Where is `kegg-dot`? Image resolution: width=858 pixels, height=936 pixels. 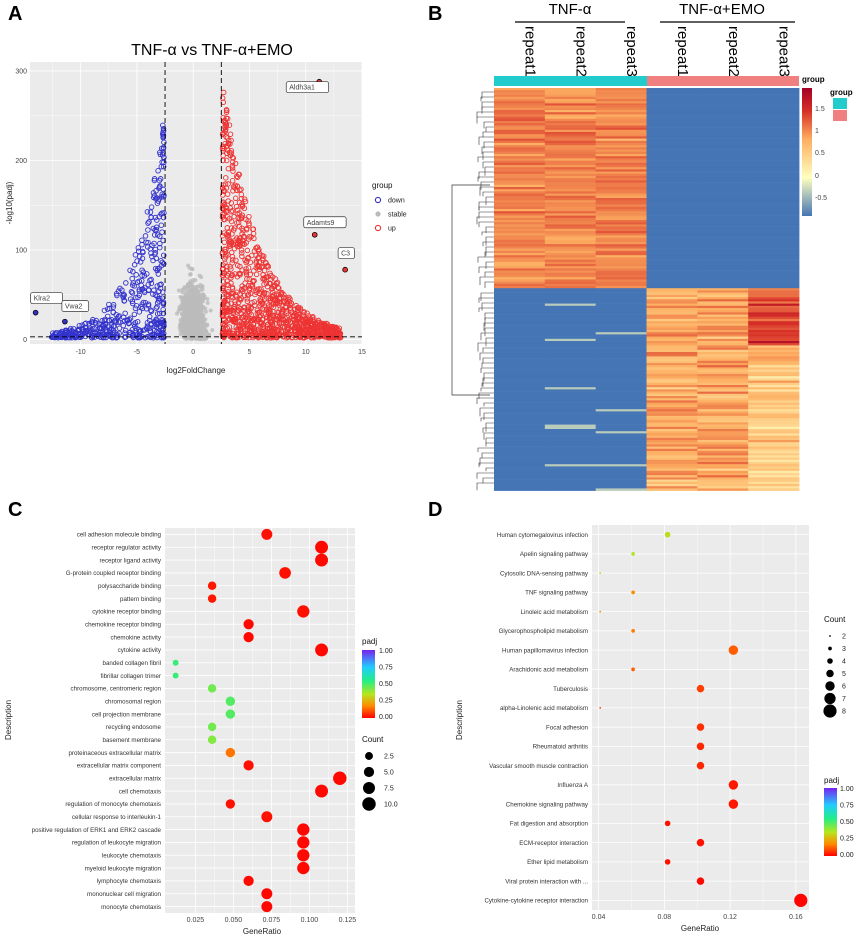 kegg-dot is located at coordinates (633, 592).